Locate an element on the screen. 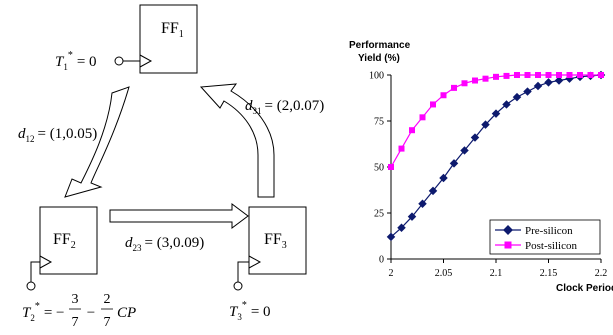 The image size is (613, 335). clock-label-t3: T3* = 0 is located at coordinates (250, 311).